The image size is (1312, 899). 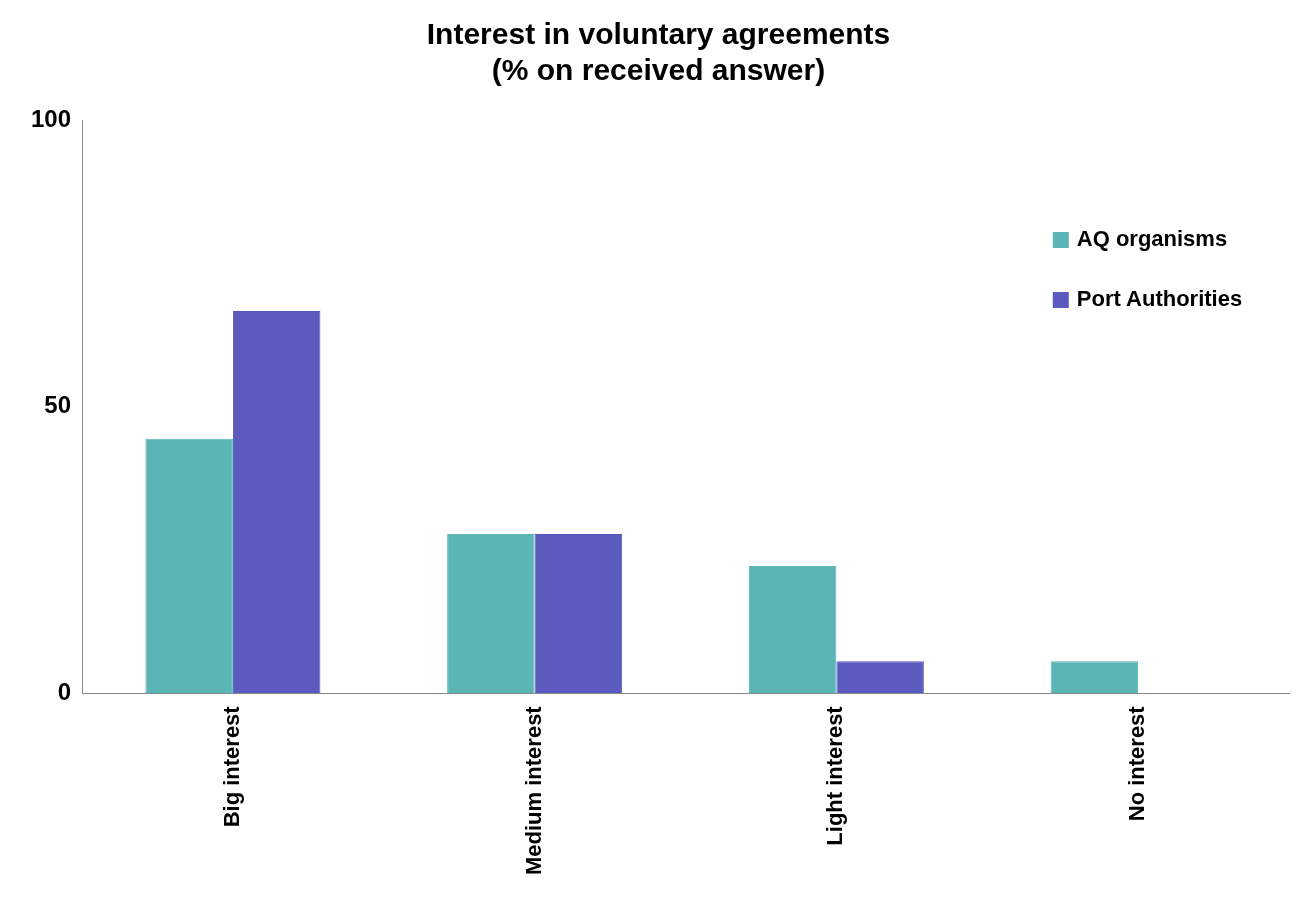 What do you see at coordinates (835, 775) in the screenshot?
I see `x-tick-label: Light interest` at bounding box center [835, 775].